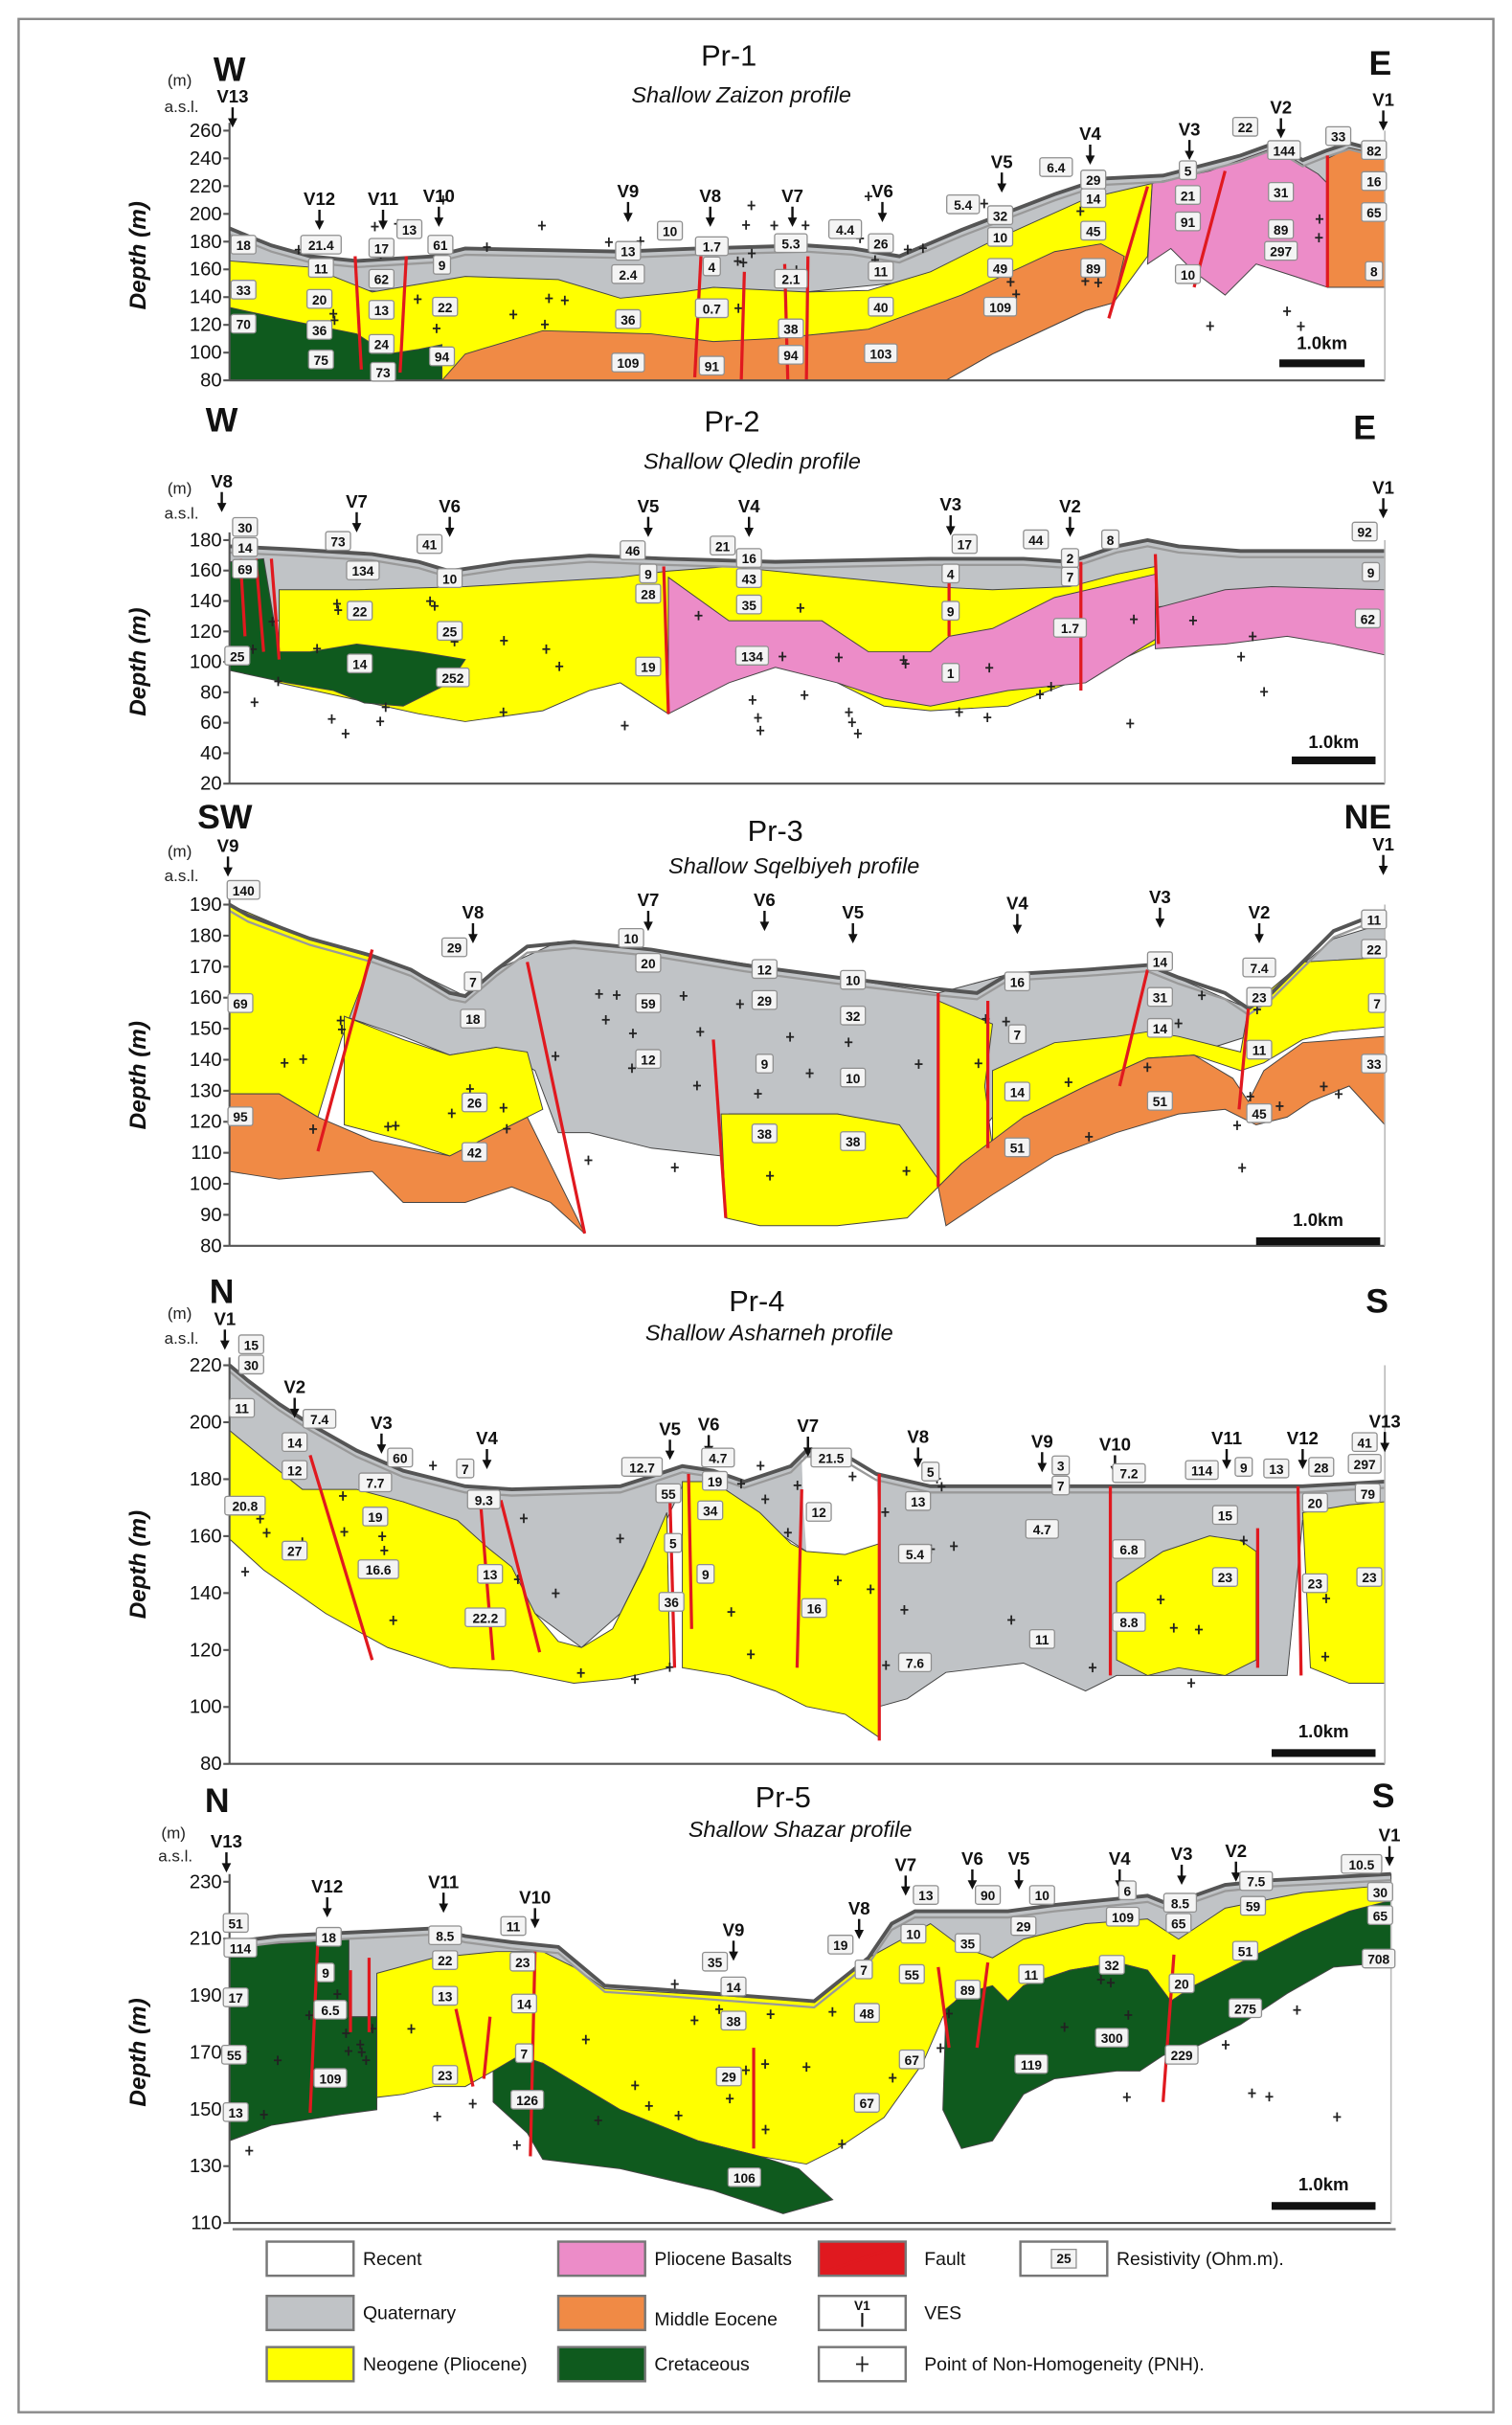 This screenshot has height=2425, width=1512. Describe the element at coordinates (445, 2075) in the screenshot. I see `resistivity-label: 23` at that location.